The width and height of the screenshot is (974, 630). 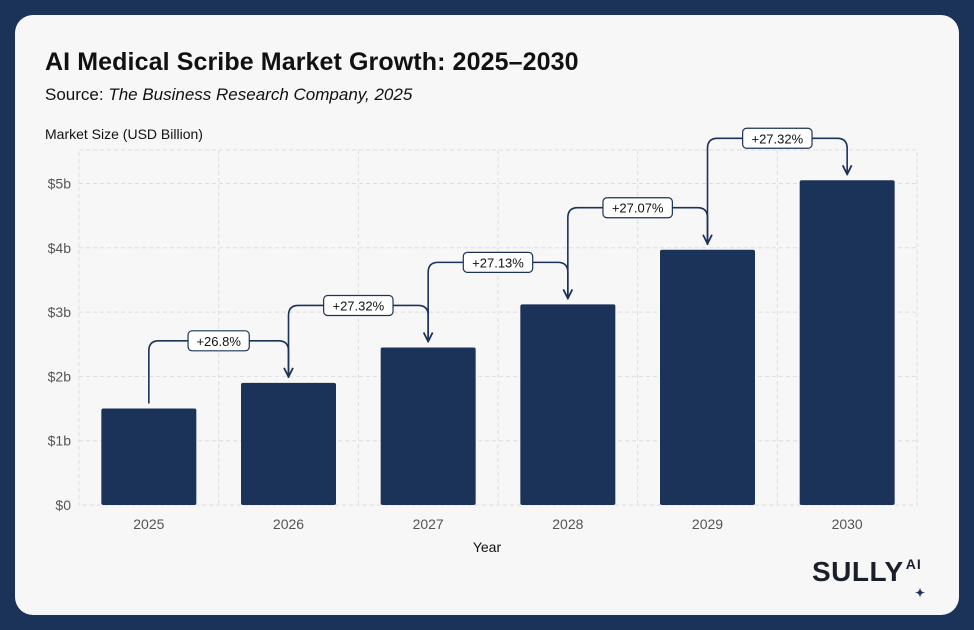 I want to click on sully-ai-logo: SULLY AI ✦, so click(x=868, y=578).